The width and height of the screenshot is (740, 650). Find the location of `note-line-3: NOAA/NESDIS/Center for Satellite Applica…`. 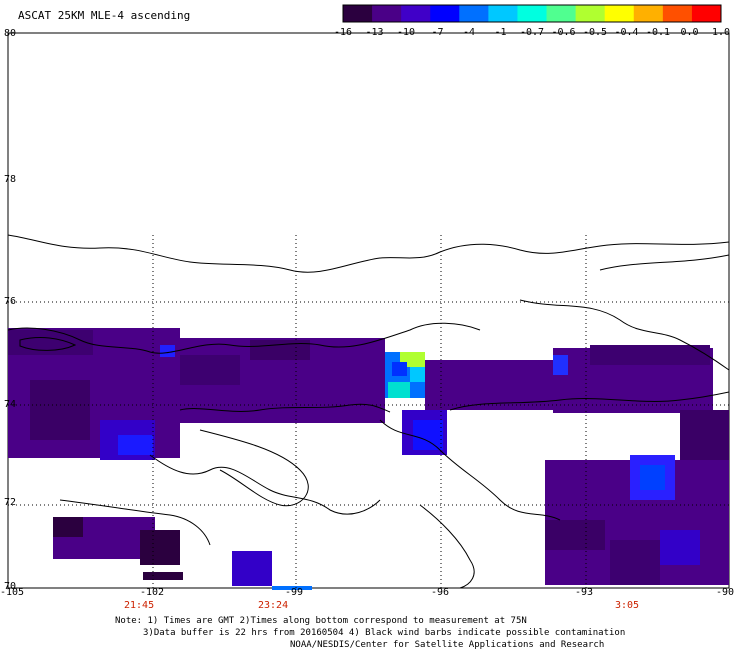

note-line-3: NOAA/NESDIS/Center for Satellite Applica… is located at coordinates (447, 645).